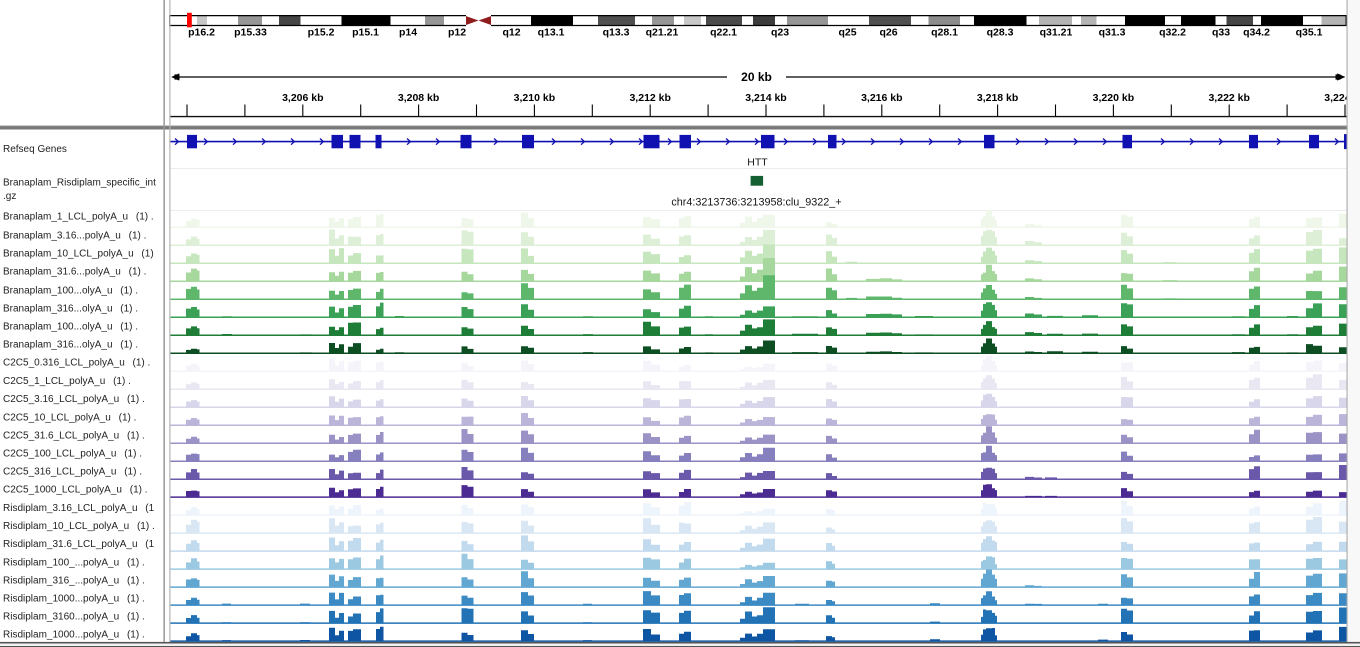 This screenshot has width=1360, height=647. Describe the element at coordinates (75, 490) in the screenshot. I see `svg-text: C2C5_1000_LCL_polyA_u (1) .` at that location.